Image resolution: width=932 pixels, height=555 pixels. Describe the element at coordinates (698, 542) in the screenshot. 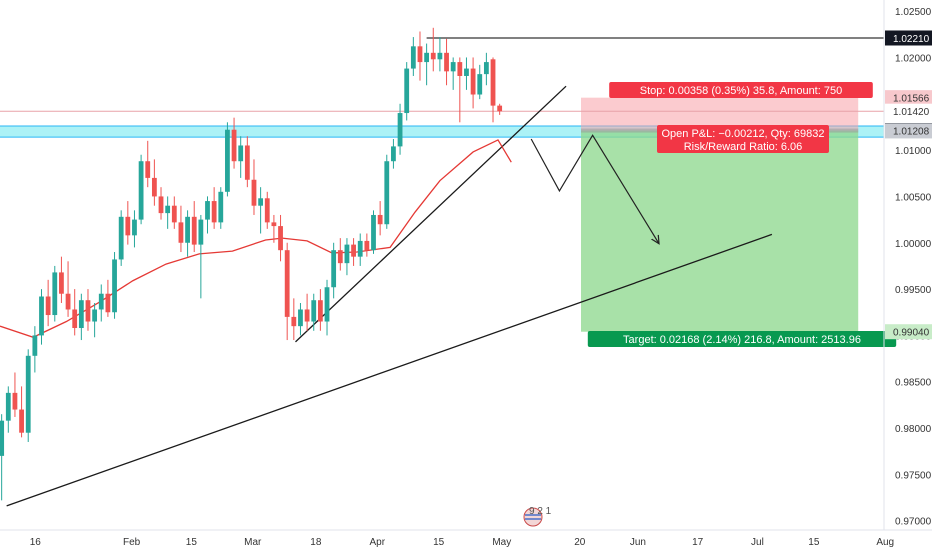

I see `x-tick-label: 17` at that location.